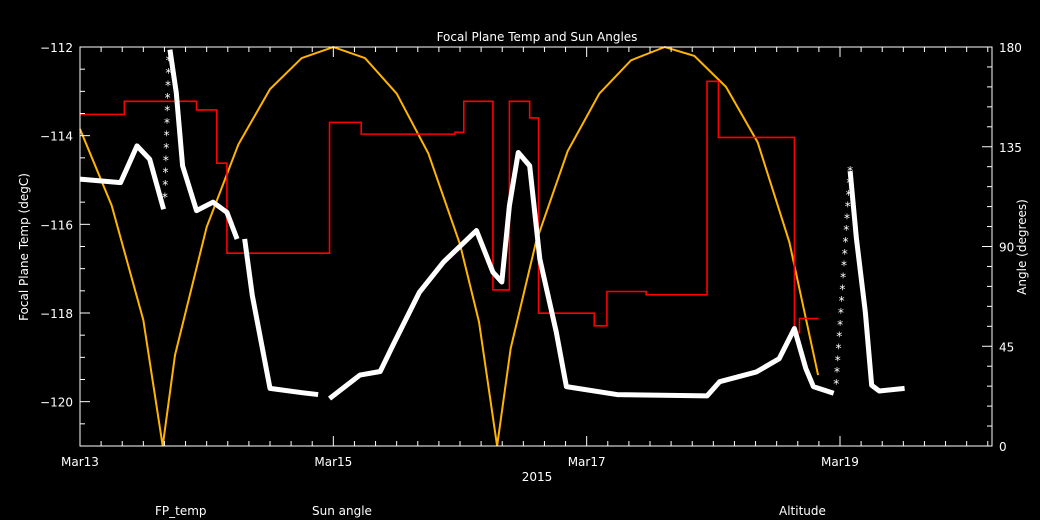 This screenshot has height=520, width=1040. What do you see at coordinates (342, 511) in the screenshot?
I see `legend-sun-angle: Sun angle` at bounding box center [342, 511].